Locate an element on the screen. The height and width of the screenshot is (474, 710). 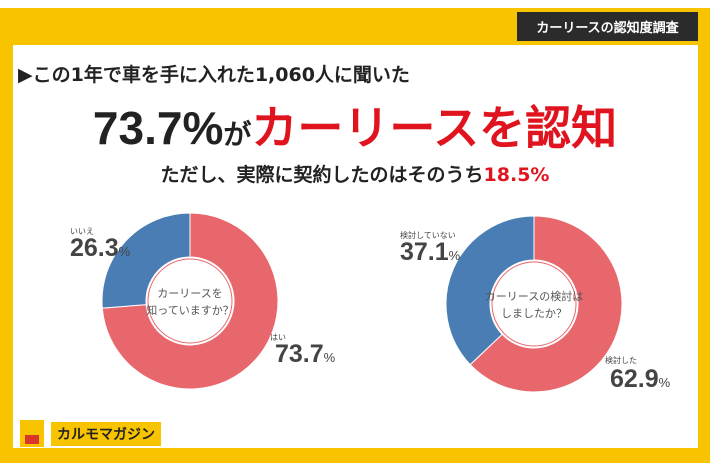
headline-emphasis: カーリースを認知 is located at coordinates (434, 128).